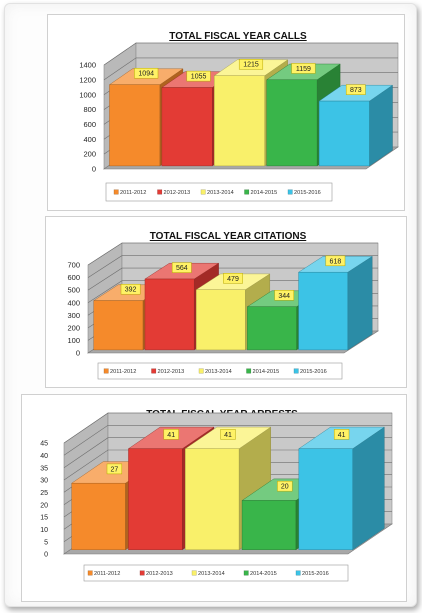  Describe the element at coordinates (89, 139) in the screenshot. I see `calls-y-tick-label: 400` at that location.